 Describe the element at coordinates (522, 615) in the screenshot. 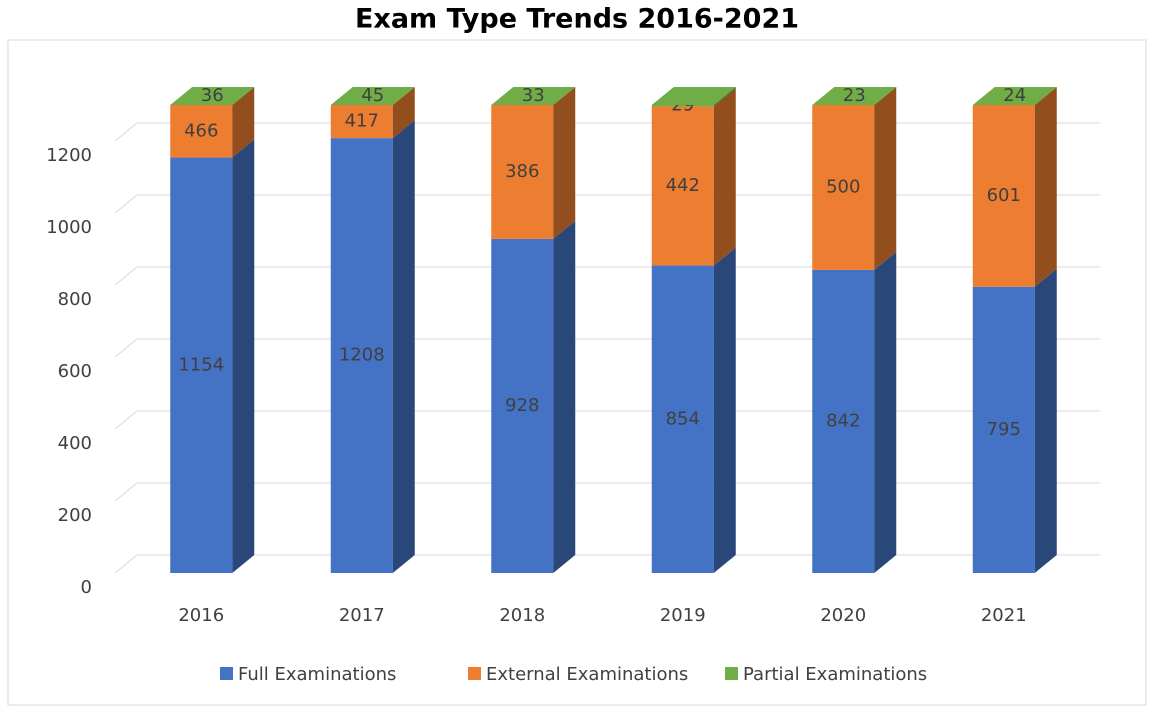

I see `x-tick-label: 2018` at that location.